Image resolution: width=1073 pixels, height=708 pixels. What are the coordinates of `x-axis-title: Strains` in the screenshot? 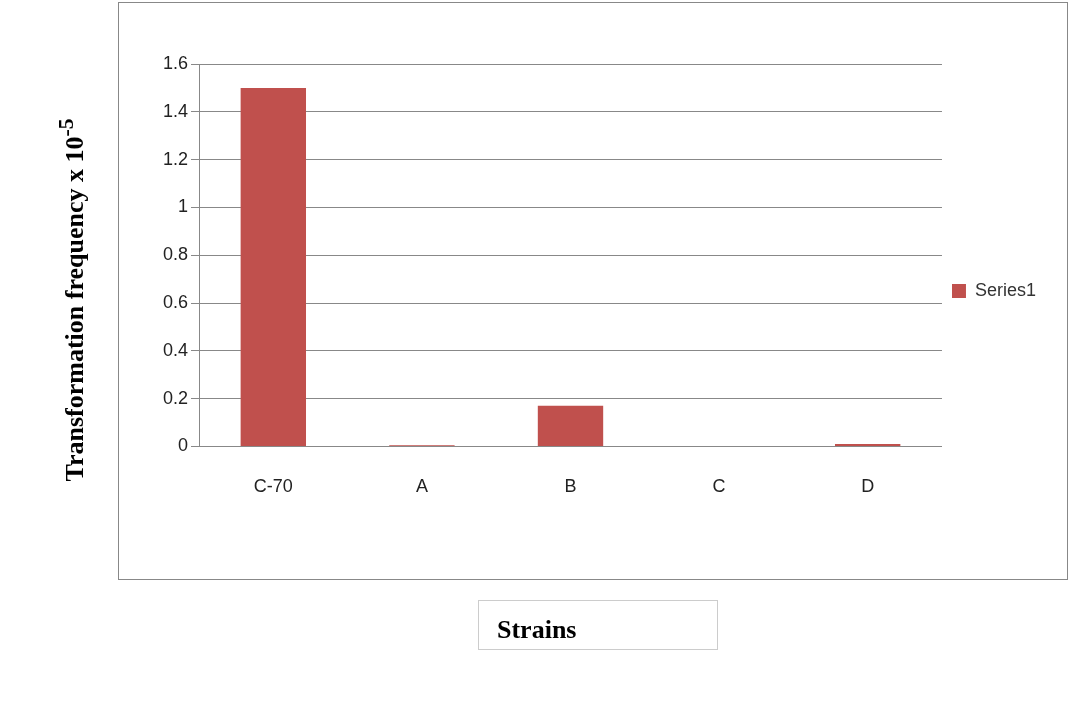 It's located at (598, 625).